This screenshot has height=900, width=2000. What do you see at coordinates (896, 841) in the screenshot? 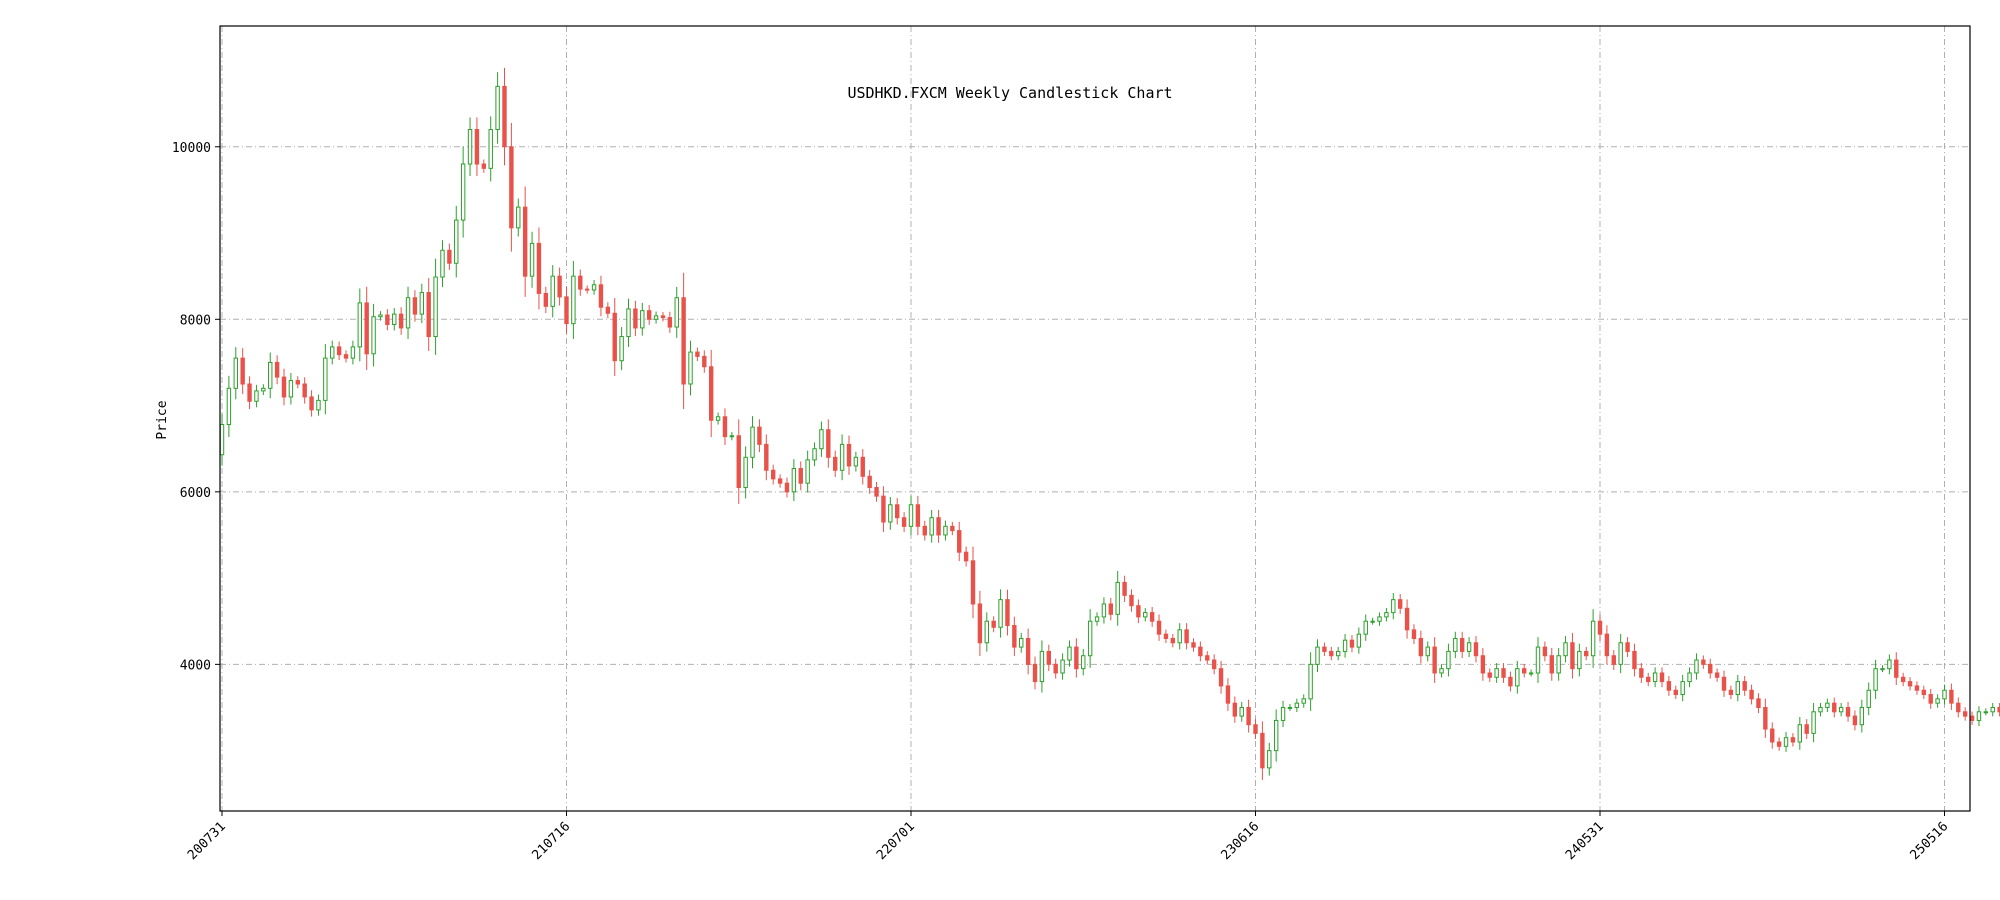
I see `x-tick-label: 220701` at bounding box center [896, 841].